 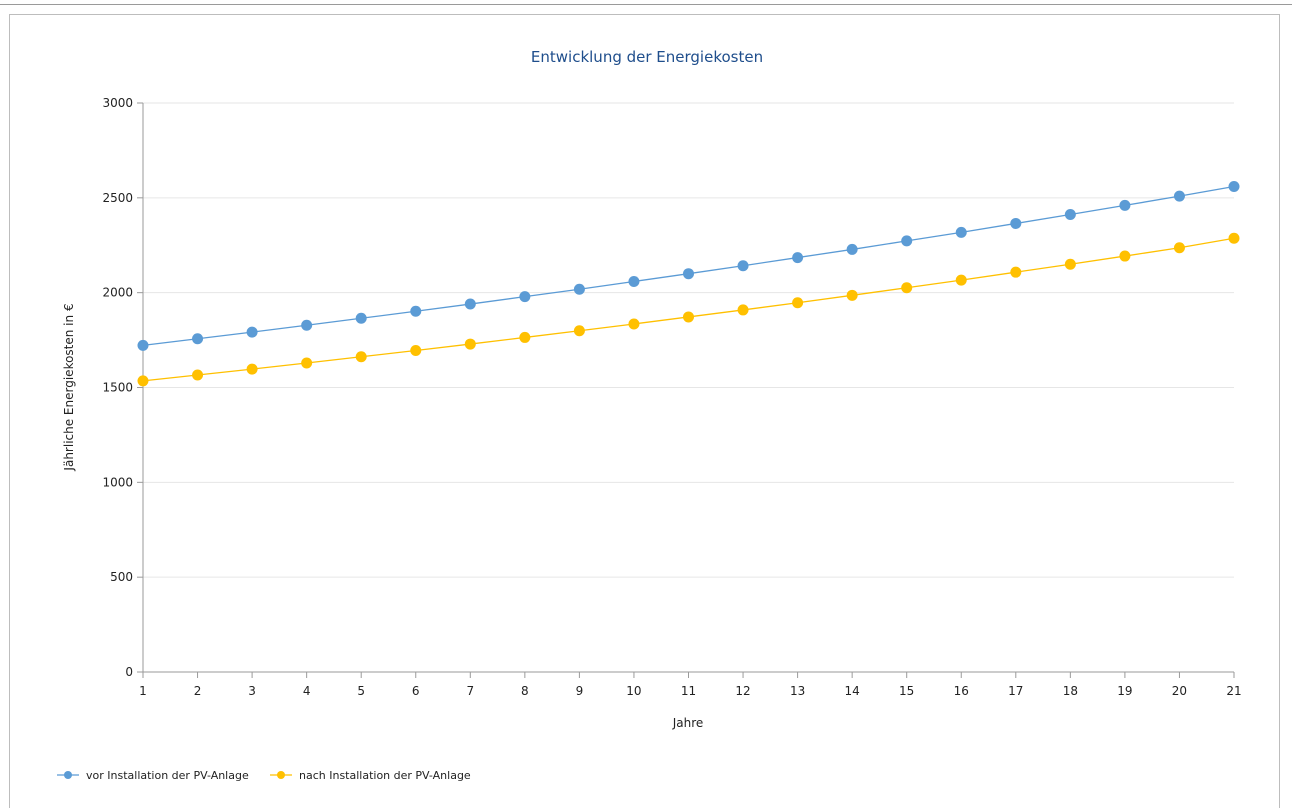 I want to click on x-tick-label: 6, so click(x=416, y=691).